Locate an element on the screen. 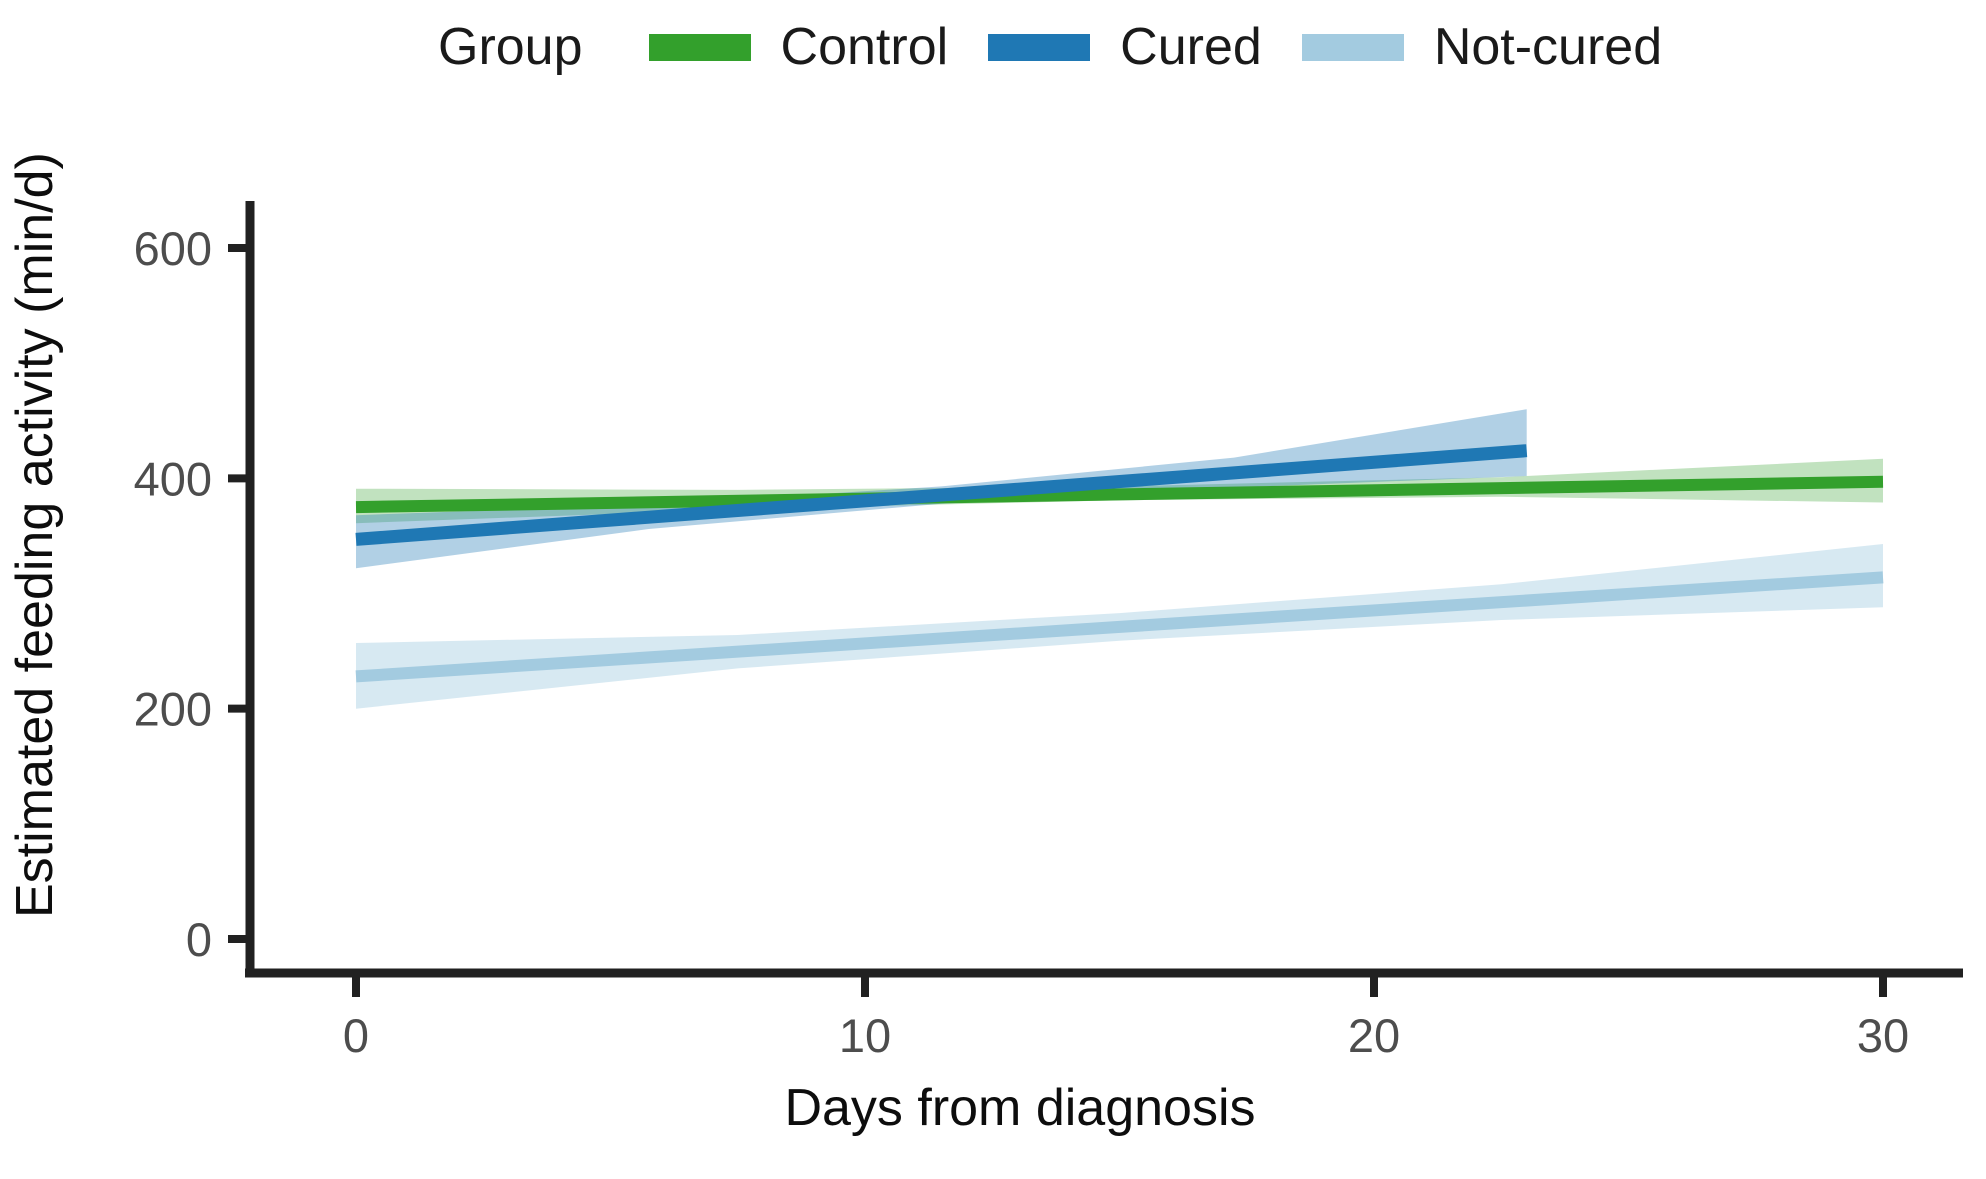 This screenshot has width=1986, height=1179. legend: Group Control Cured Not-cured is located at coordinates (1070, 47).